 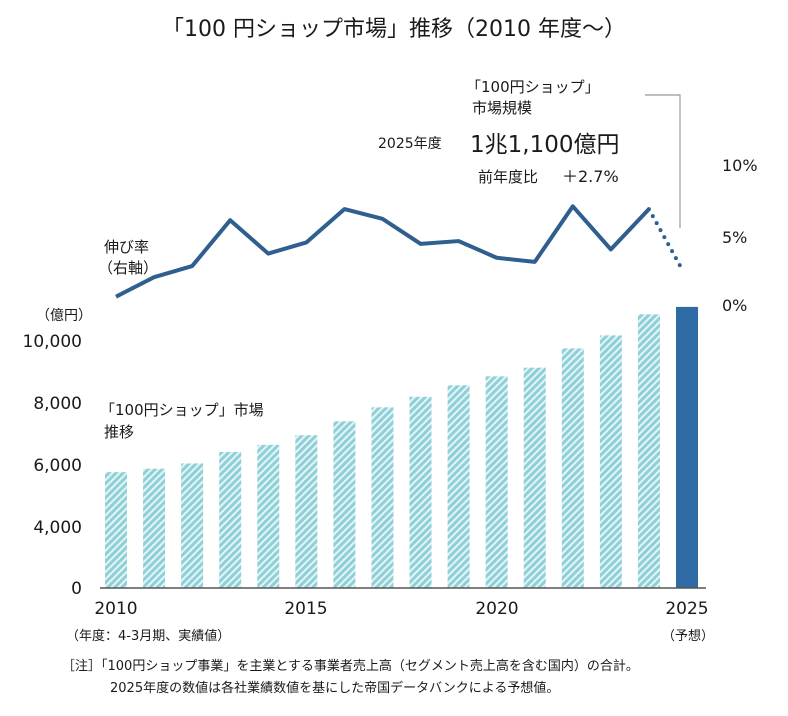 I want to click on bar-2023, so click(x=610, y=461).